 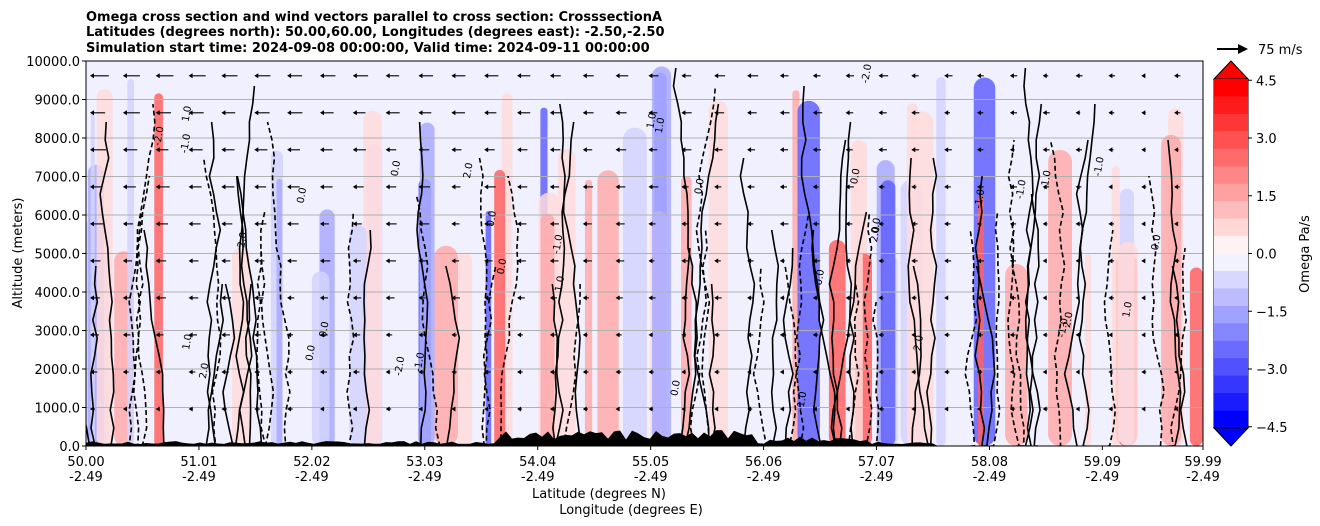 What do you see at coordinates (1266, 255) in the screenshot?
I see `colorbar-tick-label: 0.0` at bounding box center [1266, 255].